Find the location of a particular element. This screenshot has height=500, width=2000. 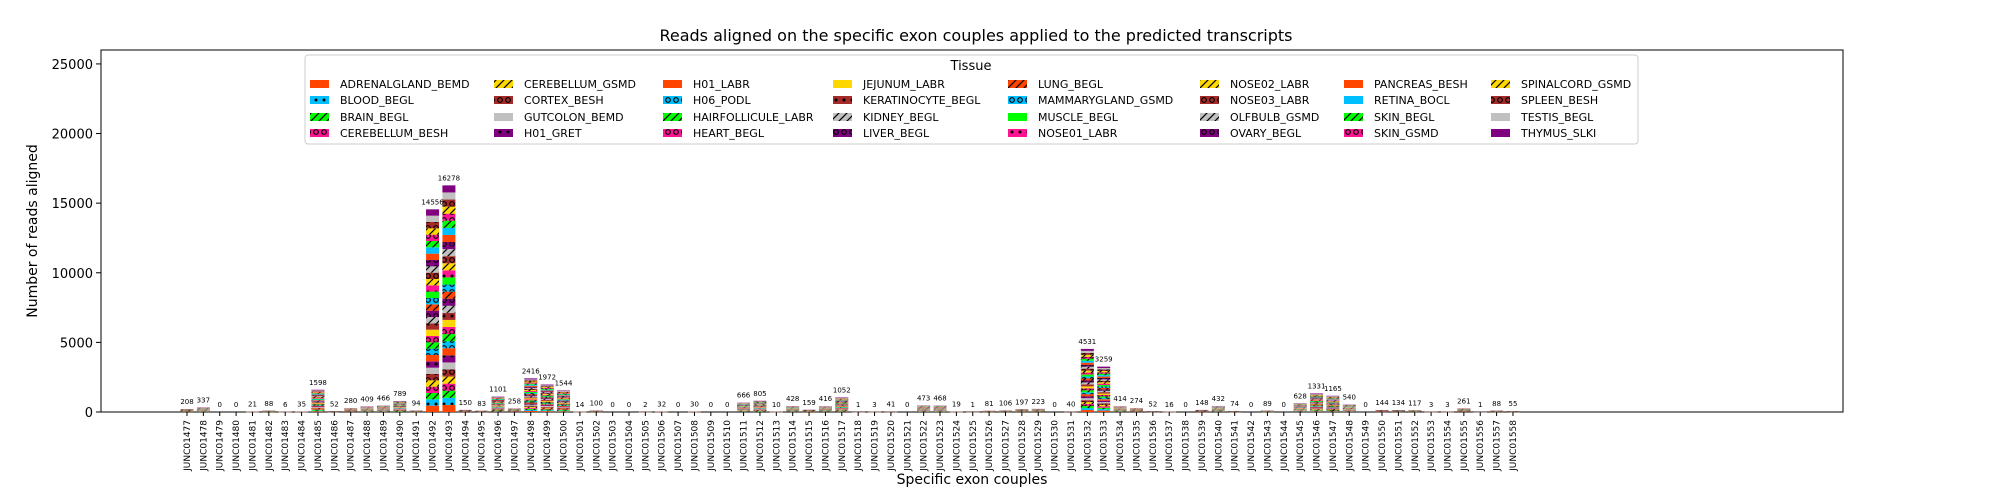

bar-value-label: 258 is located at coordinates (514, 401).